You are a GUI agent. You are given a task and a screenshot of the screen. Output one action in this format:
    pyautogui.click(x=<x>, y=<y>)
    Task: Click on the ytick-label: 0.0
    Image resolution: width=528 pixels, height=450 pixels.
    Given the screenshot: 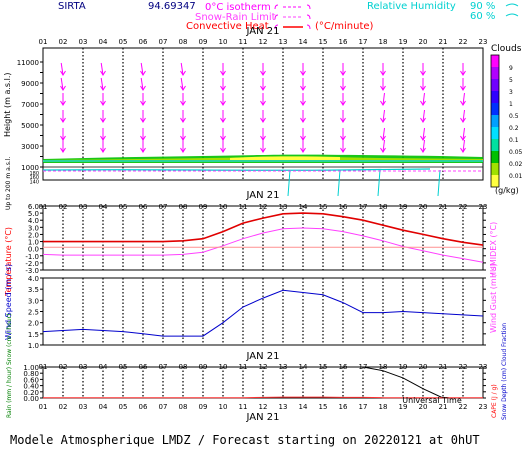 What is the action you would take?
    pyautogui.click(x=33, y=250)
    